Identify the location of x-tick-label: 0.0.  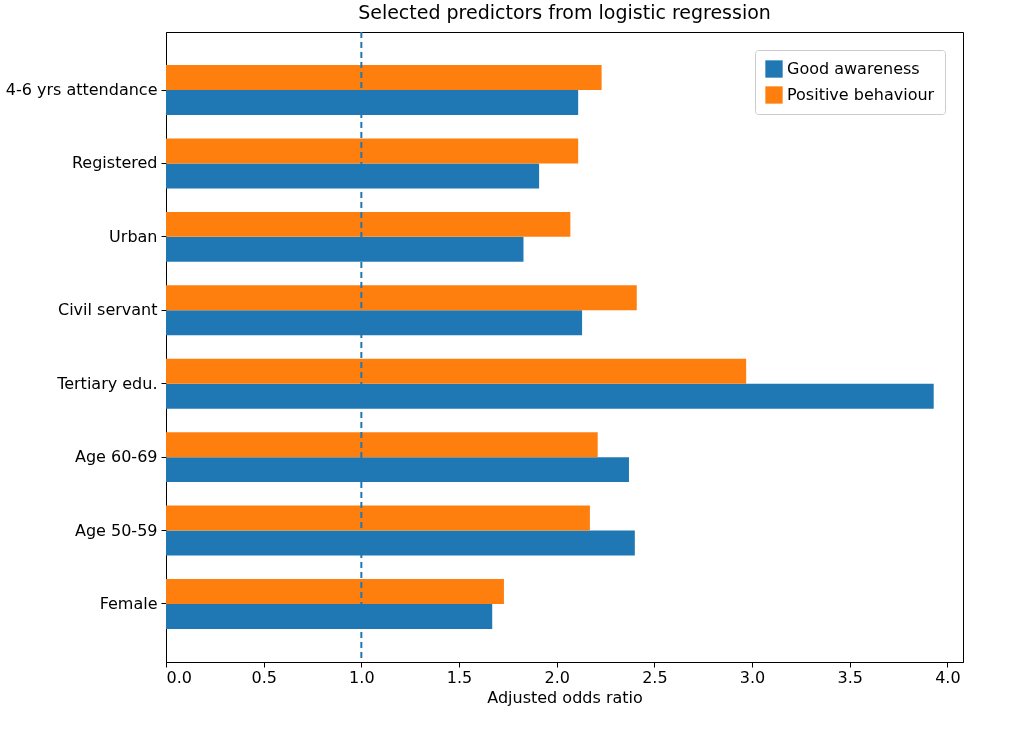
(179, 677).